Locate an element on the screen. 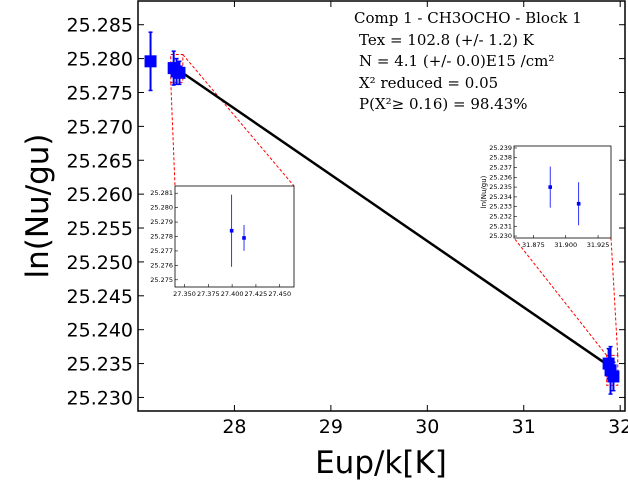 This screenshot has height=484, width=628. inset-y-tick-label: 25.233 is located at coordinates (500, 207).